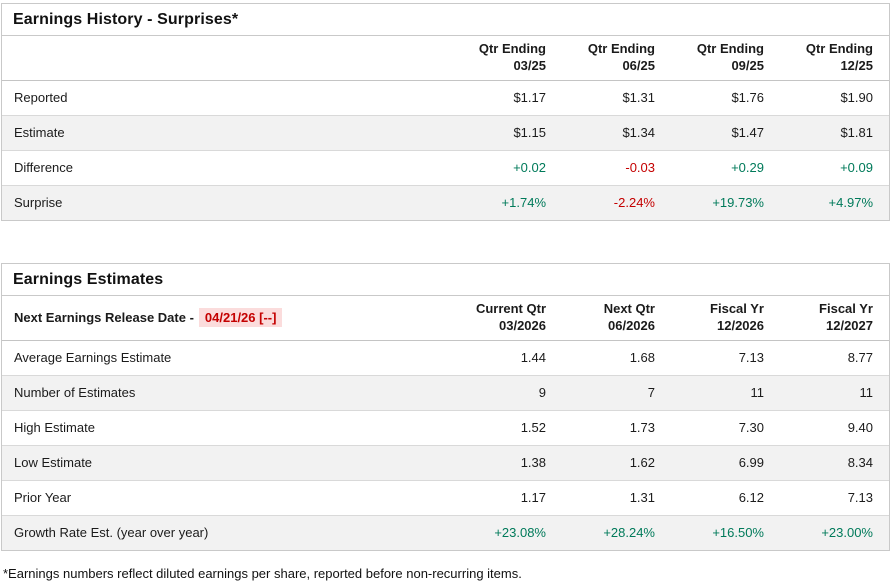  What do you see at coordinates (520, 533) in the screenshot?
I see `cell-value: +23.08%` at bounding box center [520, 533].